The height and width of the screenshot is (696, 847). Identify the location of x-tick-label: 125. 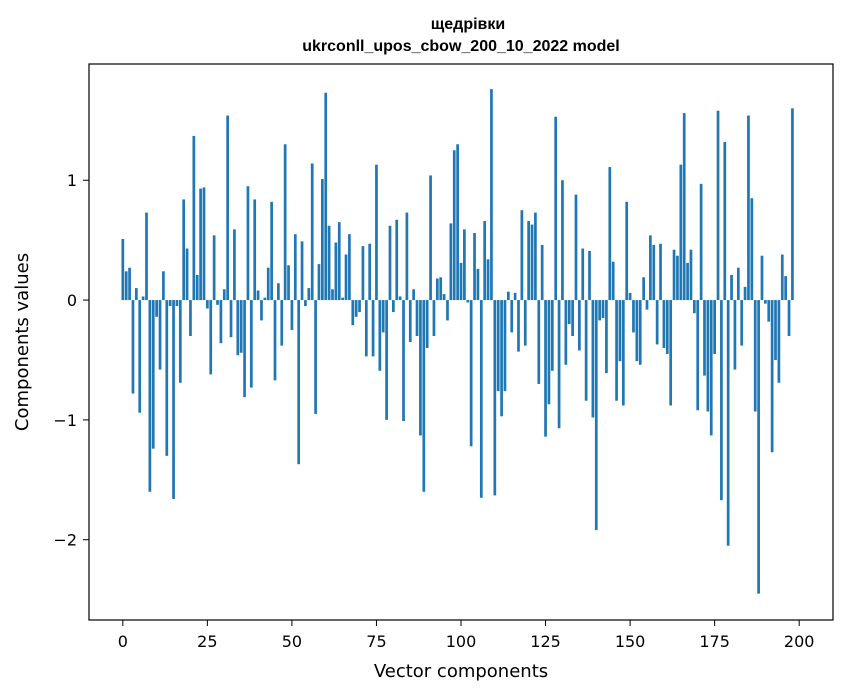
(545, 641).